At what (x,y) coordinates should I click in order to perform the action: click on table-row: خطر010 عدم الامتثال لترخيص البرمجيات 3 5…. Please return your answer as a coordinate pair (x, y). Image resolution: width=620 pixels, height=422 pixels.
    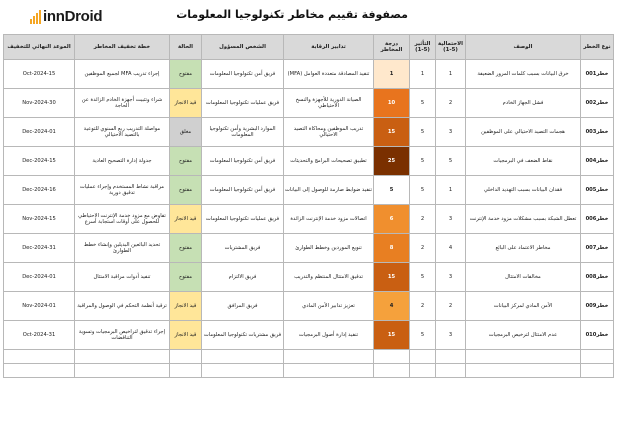
    Looking at the image, I should click on (308, 335).